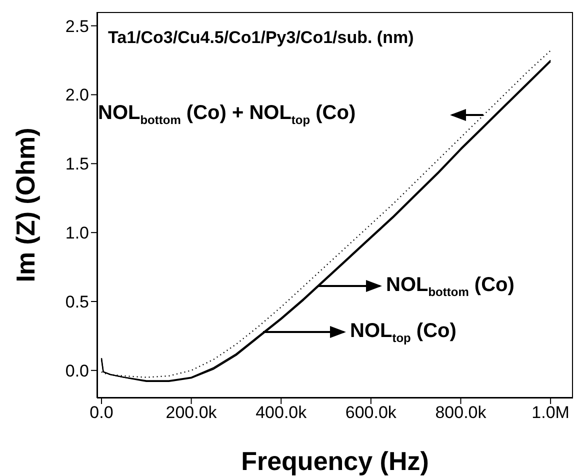 The image size is (576, 476). Describe the element at coordinates (227, 115) in the screenshot. I see `annotation: NOL$_{bottom}$ (Co) + NOL$_{top}$ (Co)` at that location.